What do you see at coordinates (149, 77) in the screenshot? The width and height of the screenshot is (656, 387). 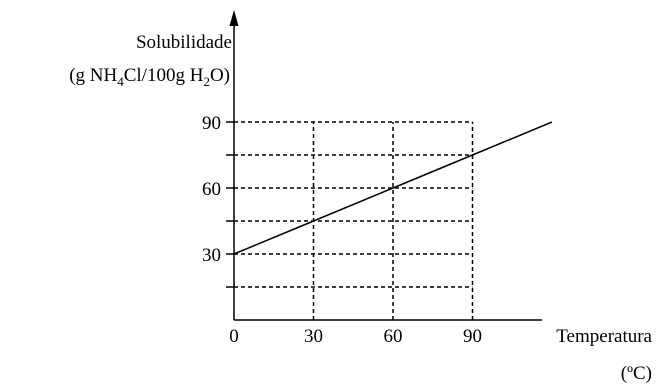 I see `y-axis-unit: (g NH4Cl/100g H2O)` at bounding box center [149, 77].